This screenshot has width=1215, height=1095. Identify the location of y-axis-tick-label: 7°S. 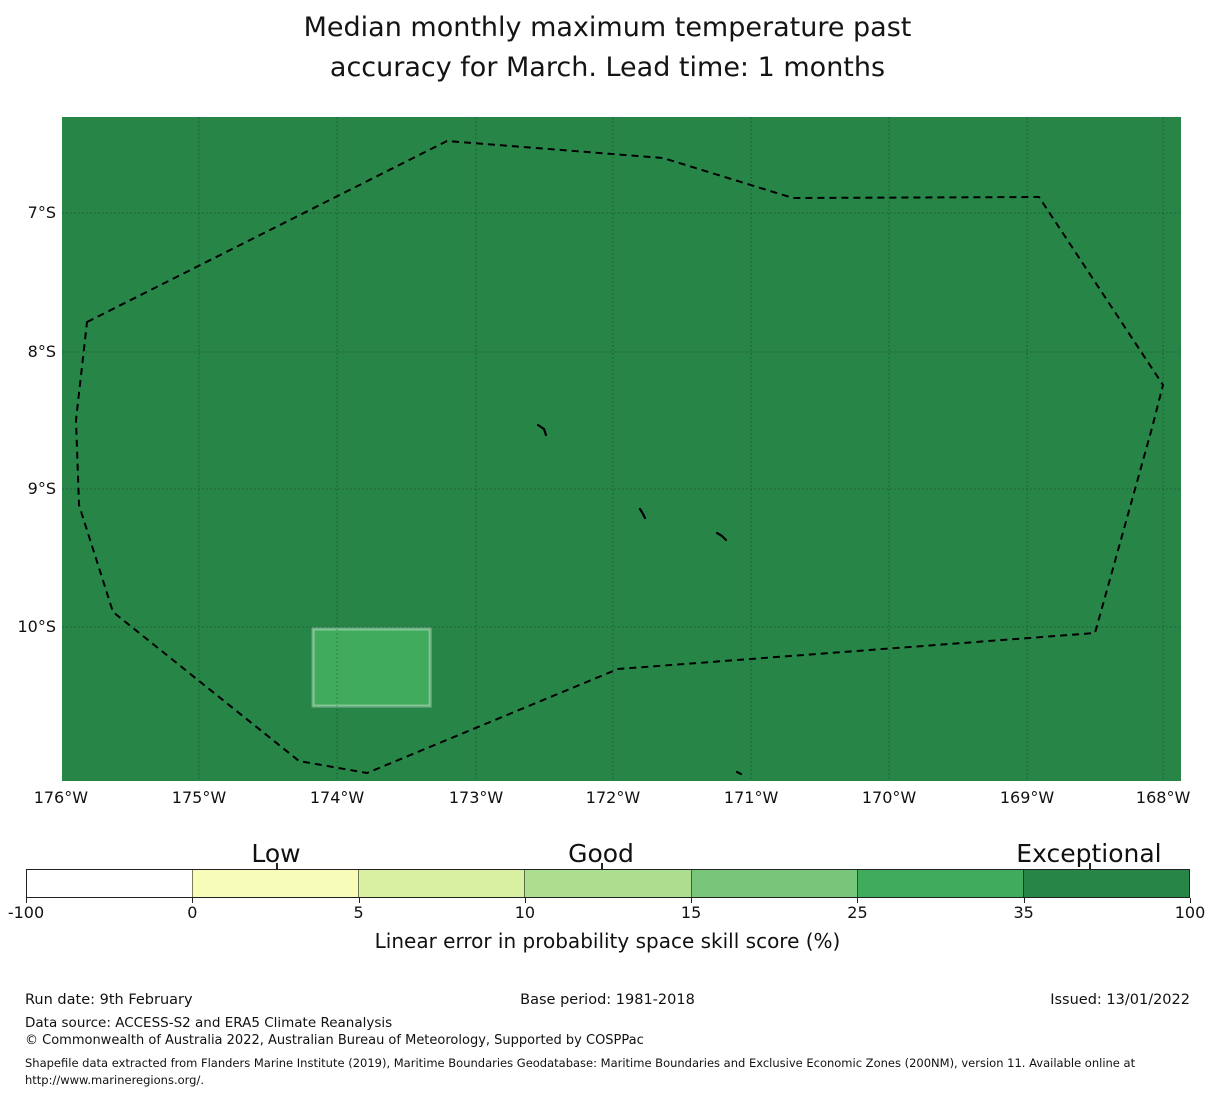
(41, 212).